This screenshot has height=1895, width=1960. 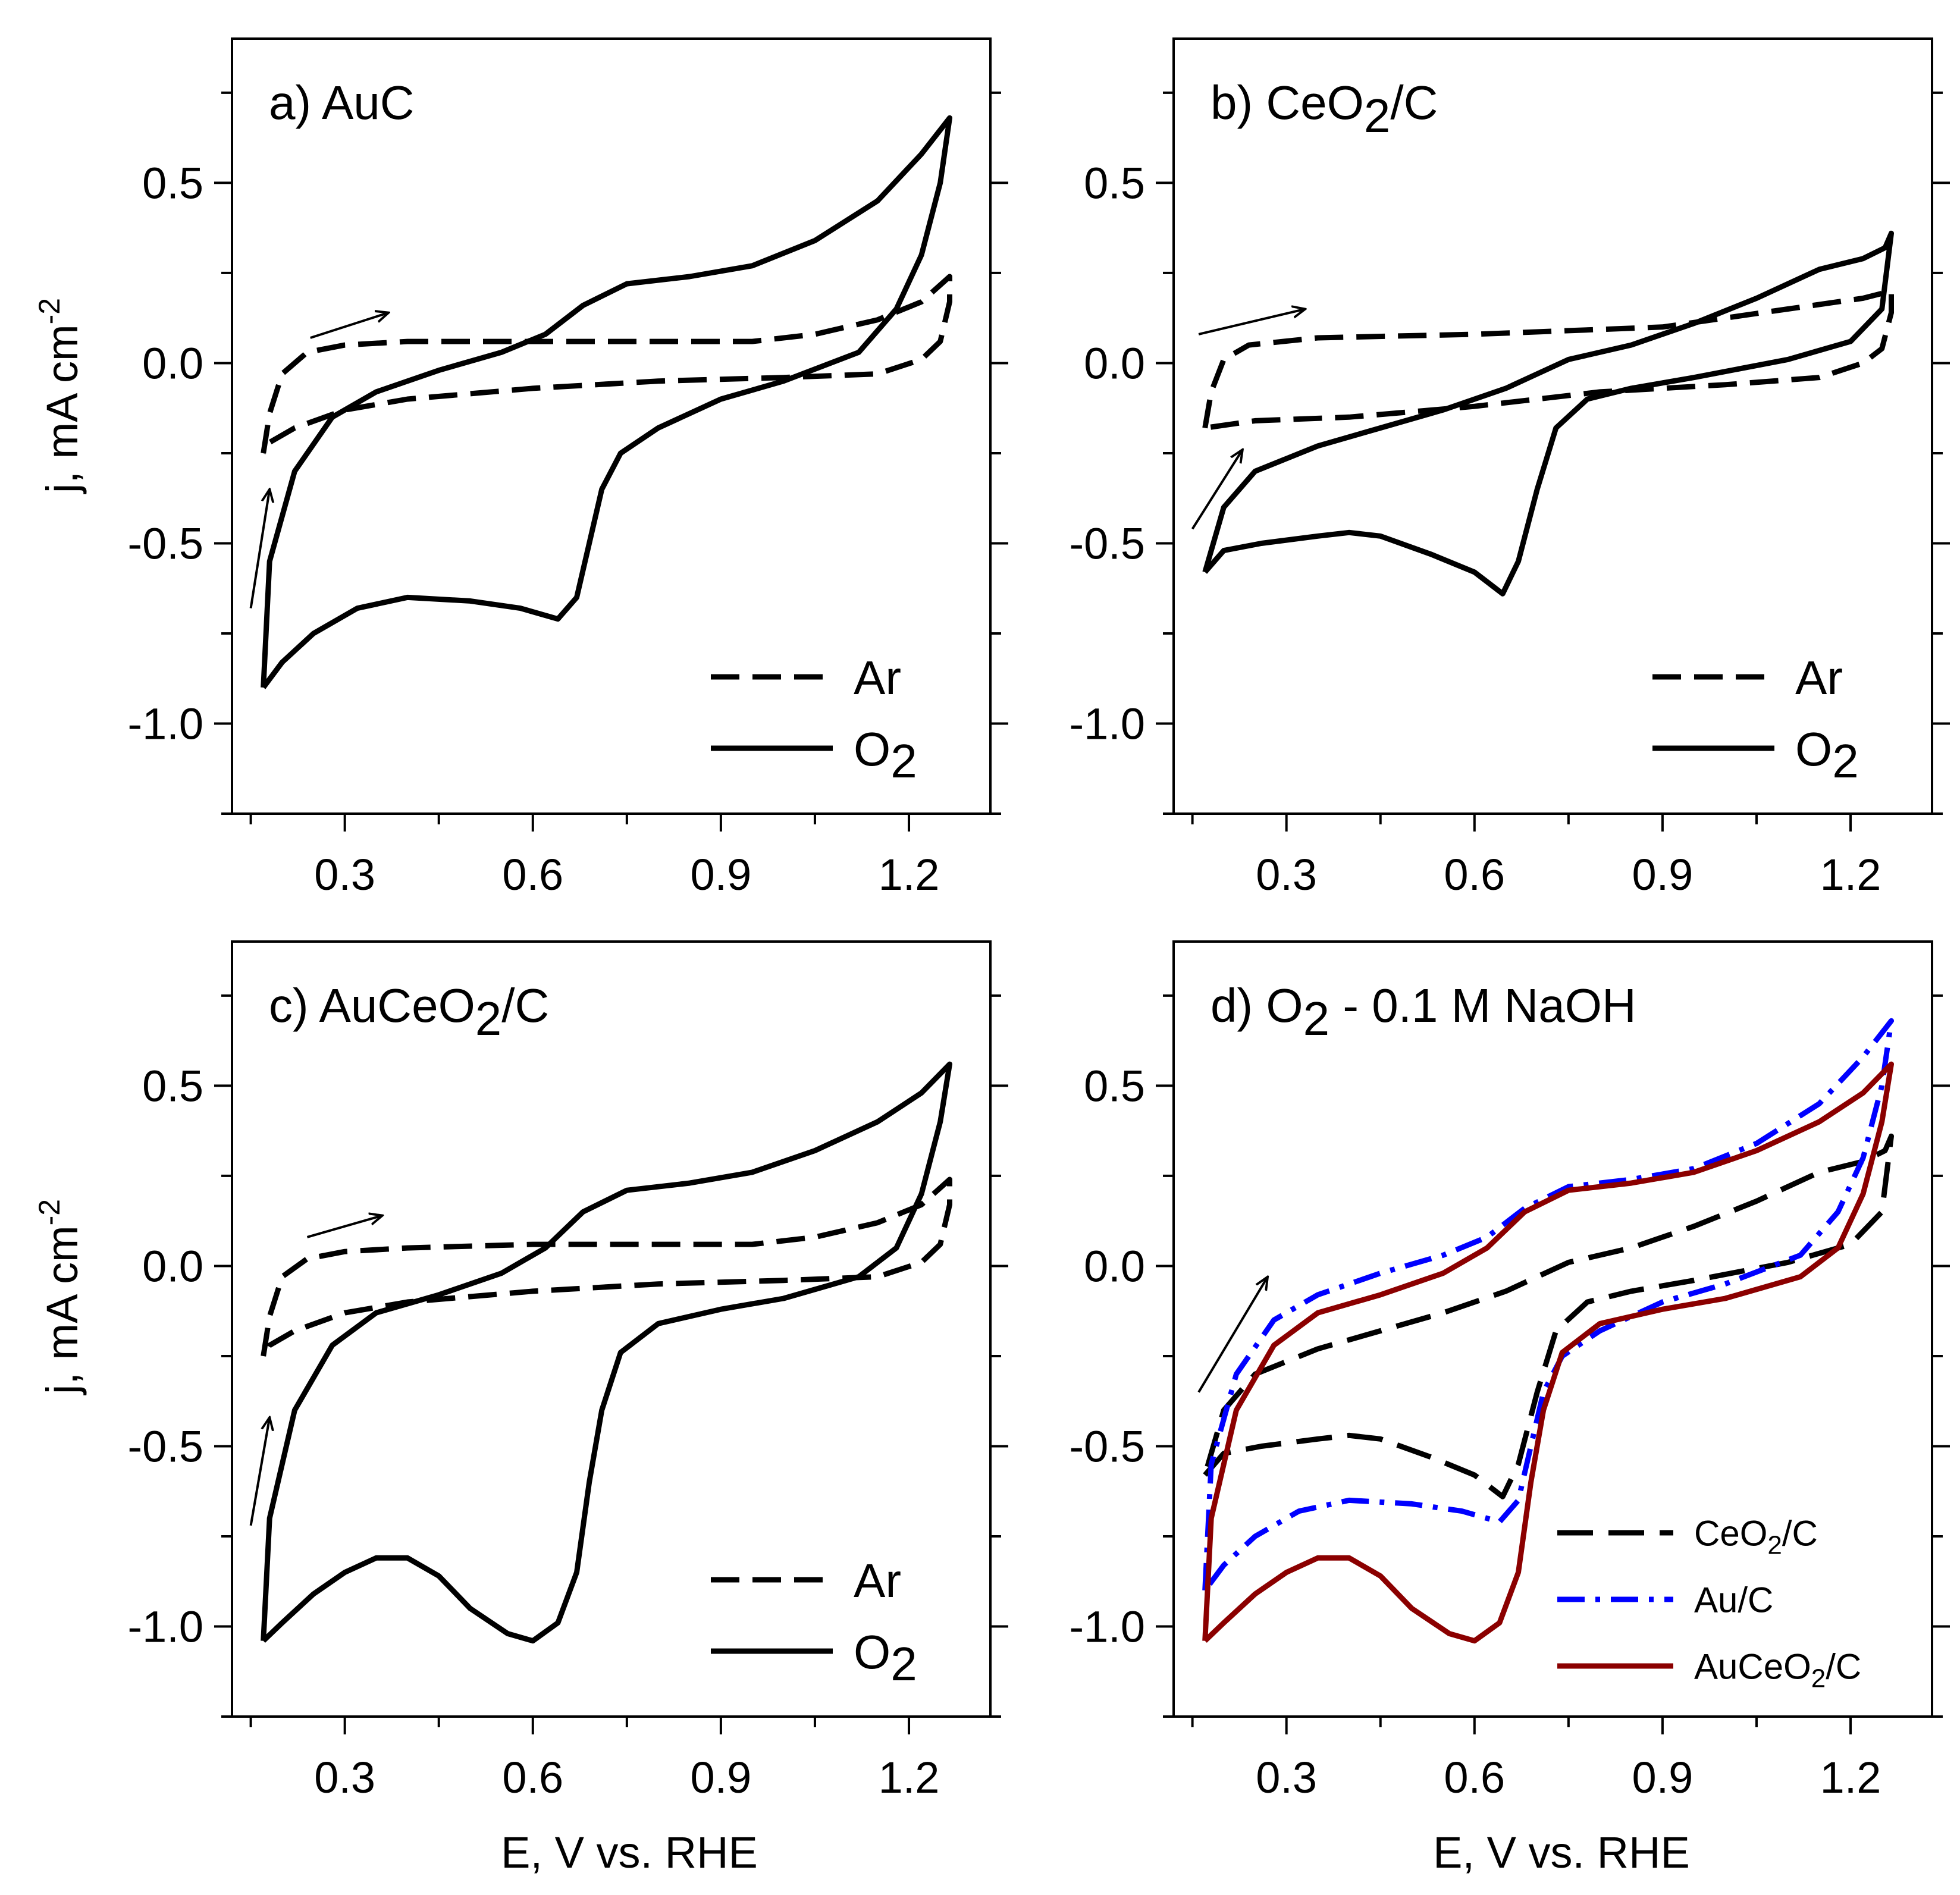 I want to click on series-line-ceo2-c, so click(x=1548, y=1316).